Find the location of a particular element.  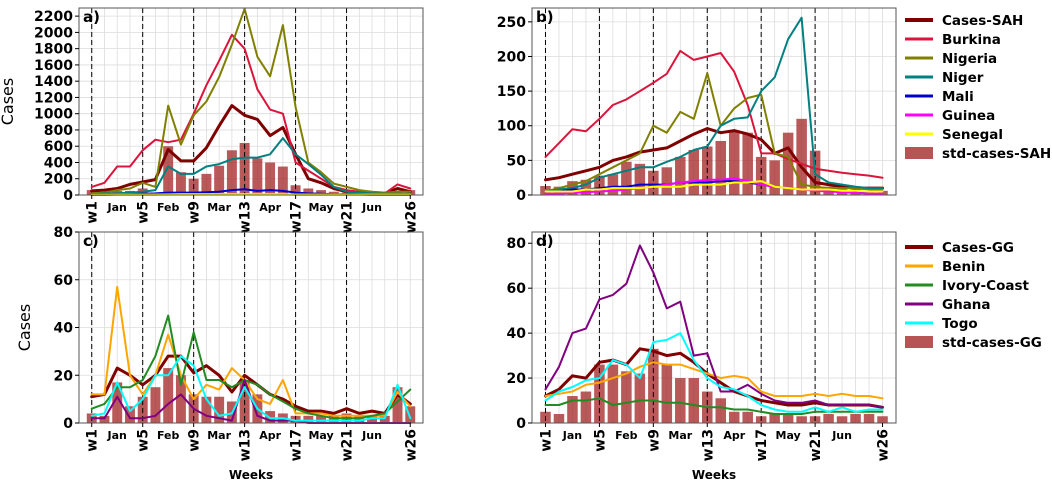

y-tick-label: 1800 is located at coordinates (53, 50).